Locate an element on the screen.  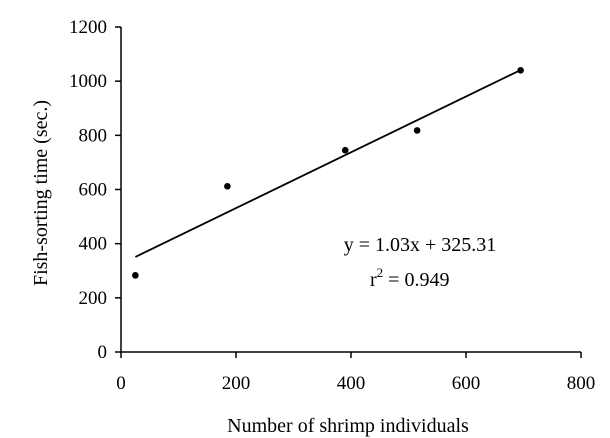
r2-superscript: 2 is located at coordinates (380, 272).